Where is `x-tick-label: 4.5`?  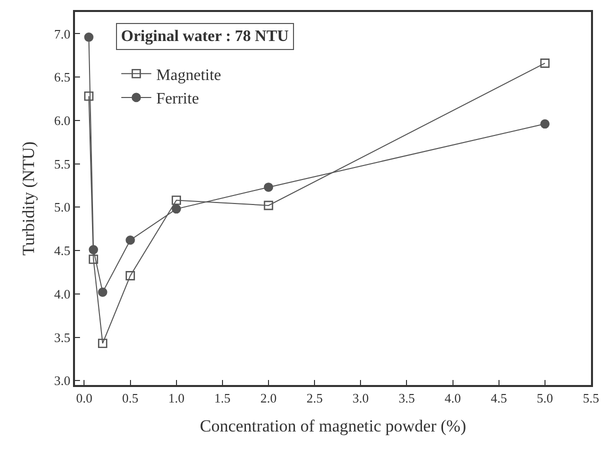 x-tick-label: 4.5 is located at coordinates (498, 398).